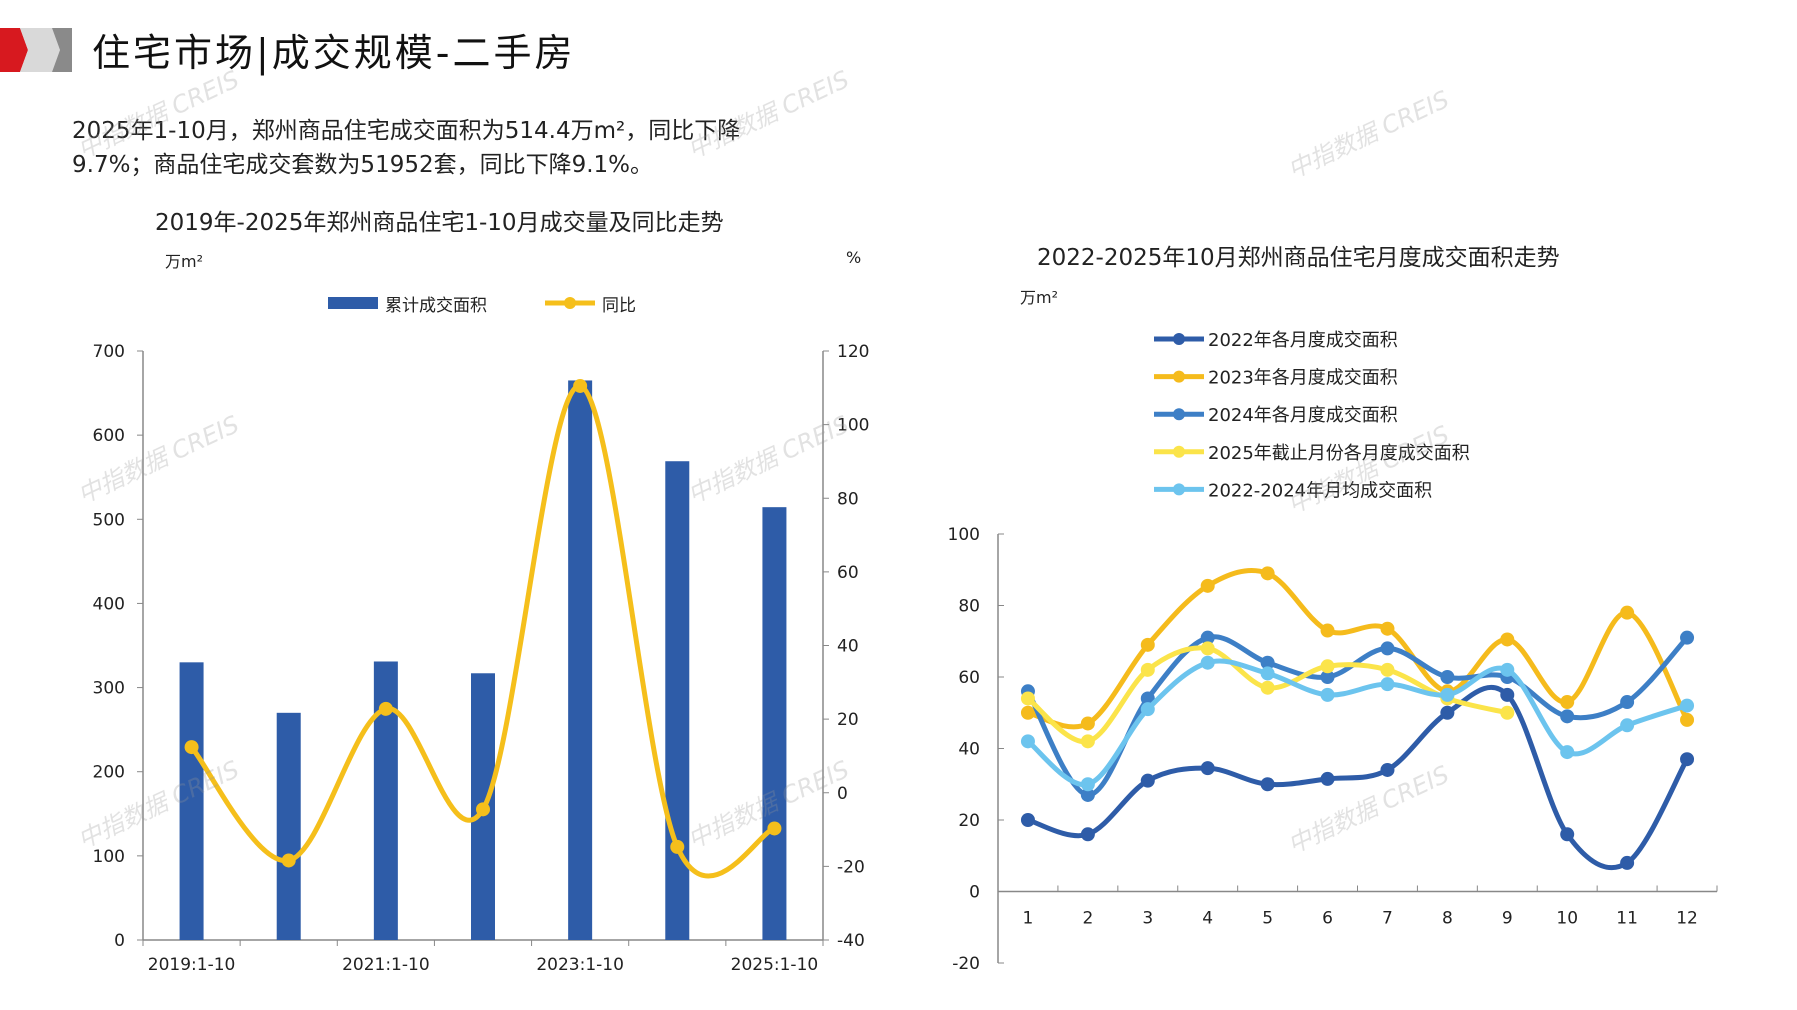  I want to click on legend-label-s2025: 2025年截止月份各月度成交面积, so click(1339, 453).